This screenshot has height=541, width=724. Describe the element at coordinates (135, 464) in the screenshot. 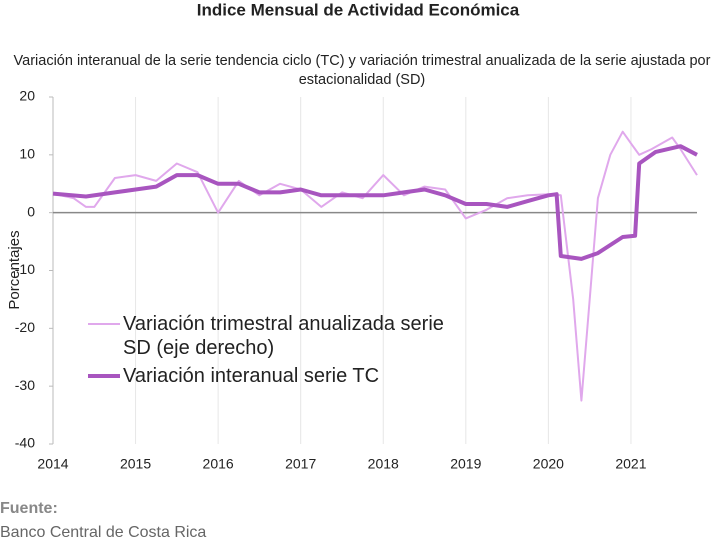

I see `x-tick-label: 2015` at that location.